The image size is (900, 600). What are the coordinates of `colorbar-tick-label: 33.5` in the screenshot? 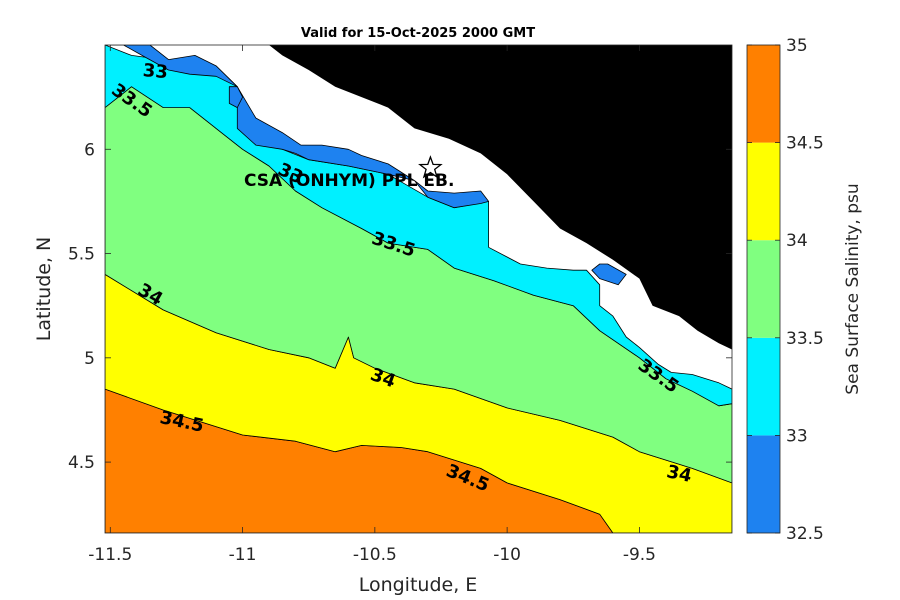 It's located at (805, 339).